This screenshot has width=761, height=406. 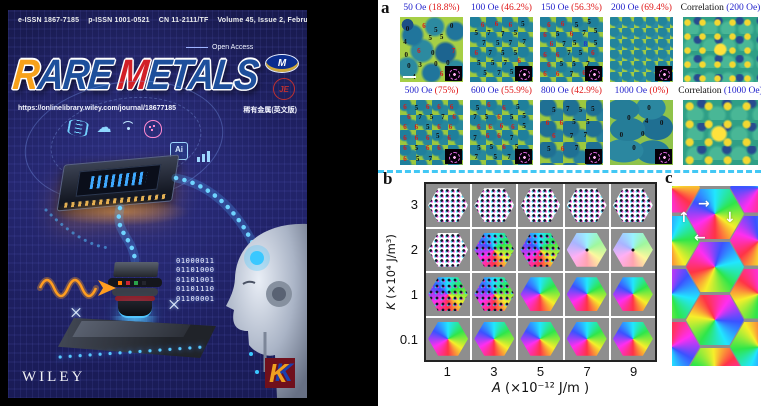 What do you see at coordinates (571, 8) in the screenshot?
I see `micrograph-label-150oe: 150 Oe (56.3%)` at bounding box center [571, 8].